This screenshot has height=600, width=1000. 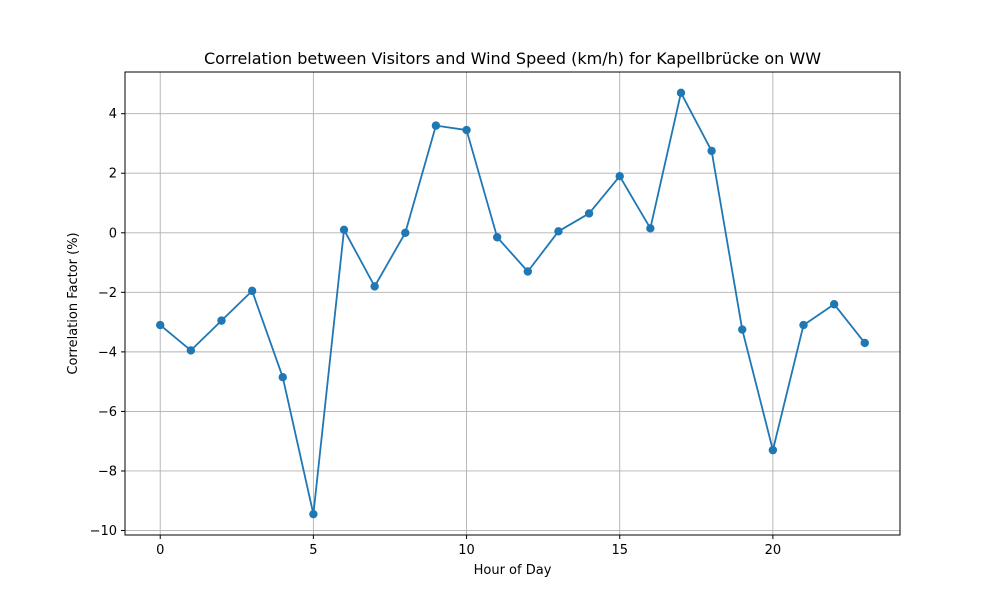 What do you see at coordinates (113, 174) in the screenshot?
I see `y-tick-label: 2` at bounding box center [113, 174].